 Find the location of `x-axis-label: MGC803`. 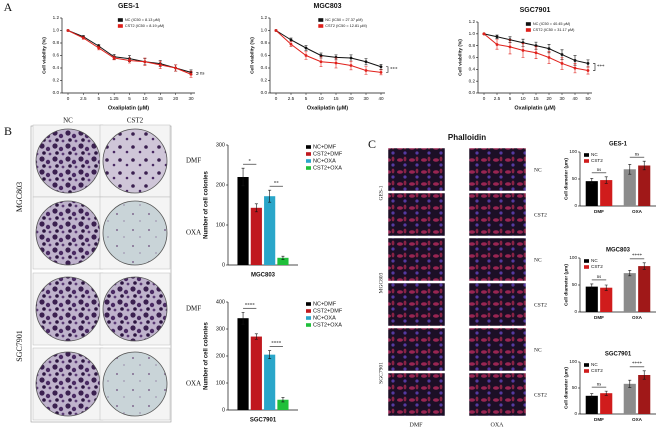

x-axis-label: MGC803 is located at coordinates (263, 276).